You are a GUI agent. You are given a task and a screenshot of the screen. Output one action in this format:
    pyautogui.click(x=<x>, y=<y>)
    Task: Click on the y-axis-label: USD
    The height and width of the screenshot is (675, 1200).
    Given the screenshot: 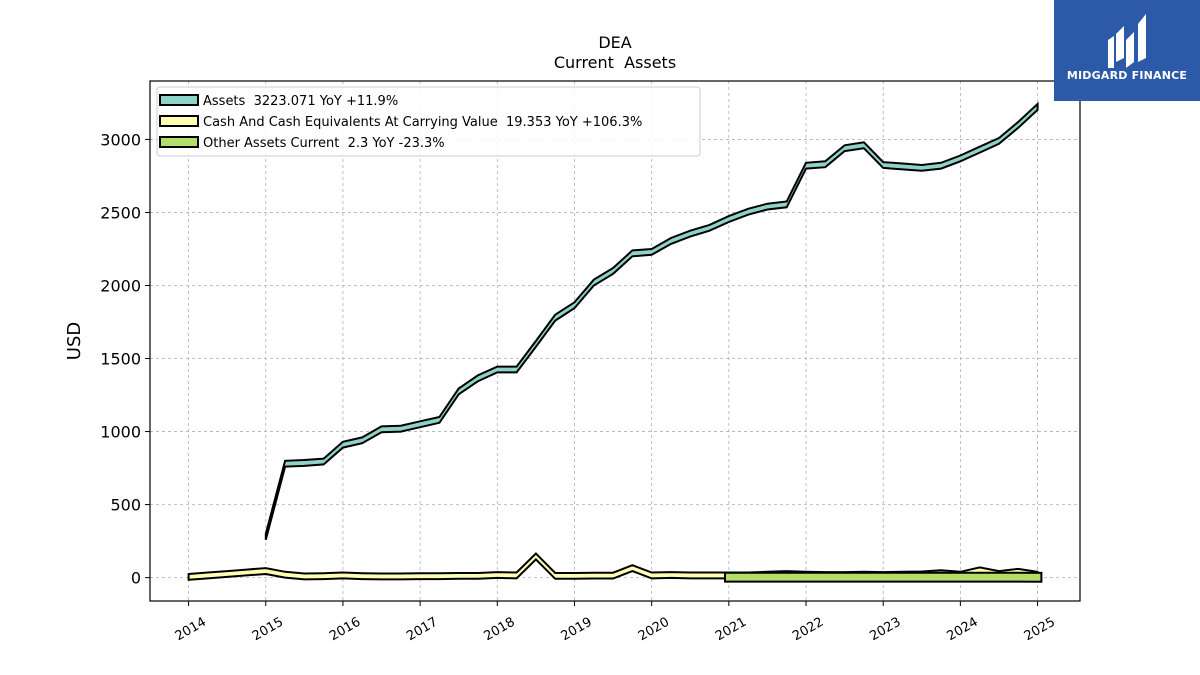 What is the action you would take?
    pyautogui.click(x=74, y=341)
    